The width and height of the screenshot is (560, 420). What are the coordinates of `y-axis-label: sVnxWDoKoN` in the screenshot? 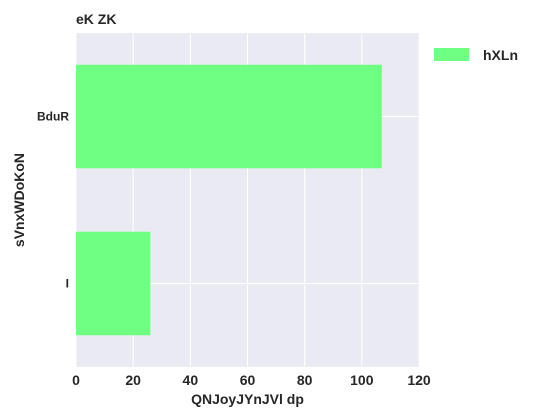 It's located at (19, 200).